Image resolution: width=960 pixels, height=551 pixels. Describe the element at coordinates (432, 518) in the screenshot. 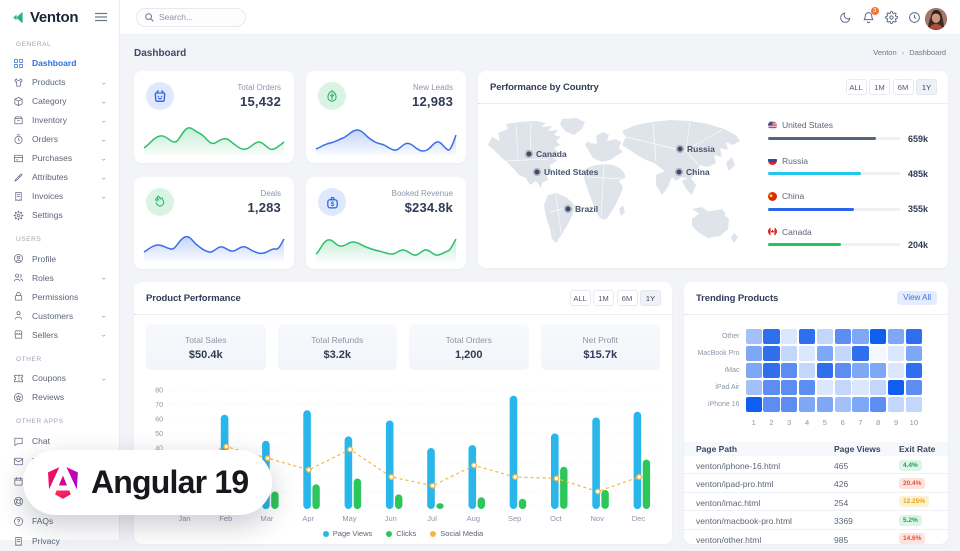

I see `svg-text: Jul` at that location.